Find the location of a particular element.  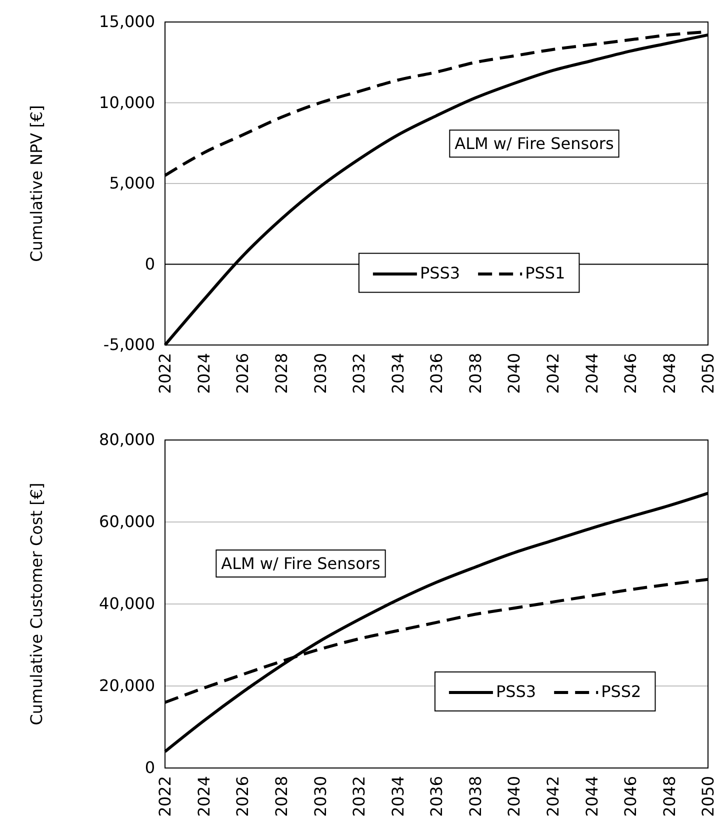

y-axis-title: Cumulative Customer Cost [€] is located at coordinates (36, 604).